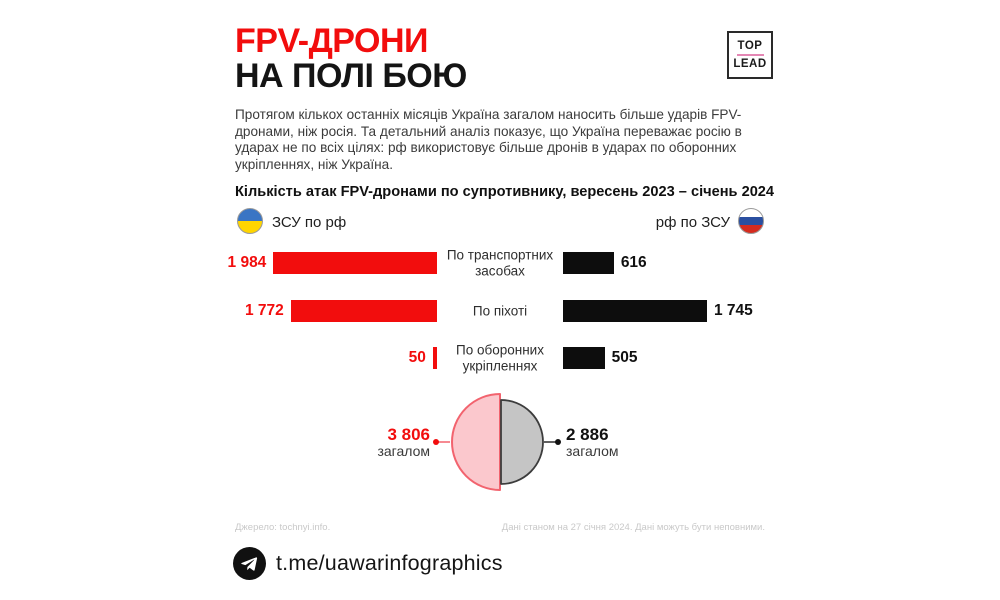 This screenshot has width=1000, height=600. Describe the element at coordinates (436, 442) in the screenshot. I see `pie-left-leader-dot` at that location.